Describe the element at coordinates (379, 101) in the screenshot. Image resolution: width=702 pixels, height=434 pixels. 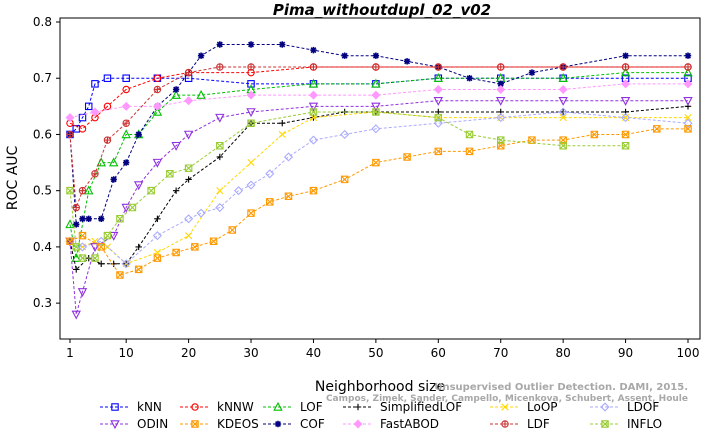
I see `series-fastabod` at that location.